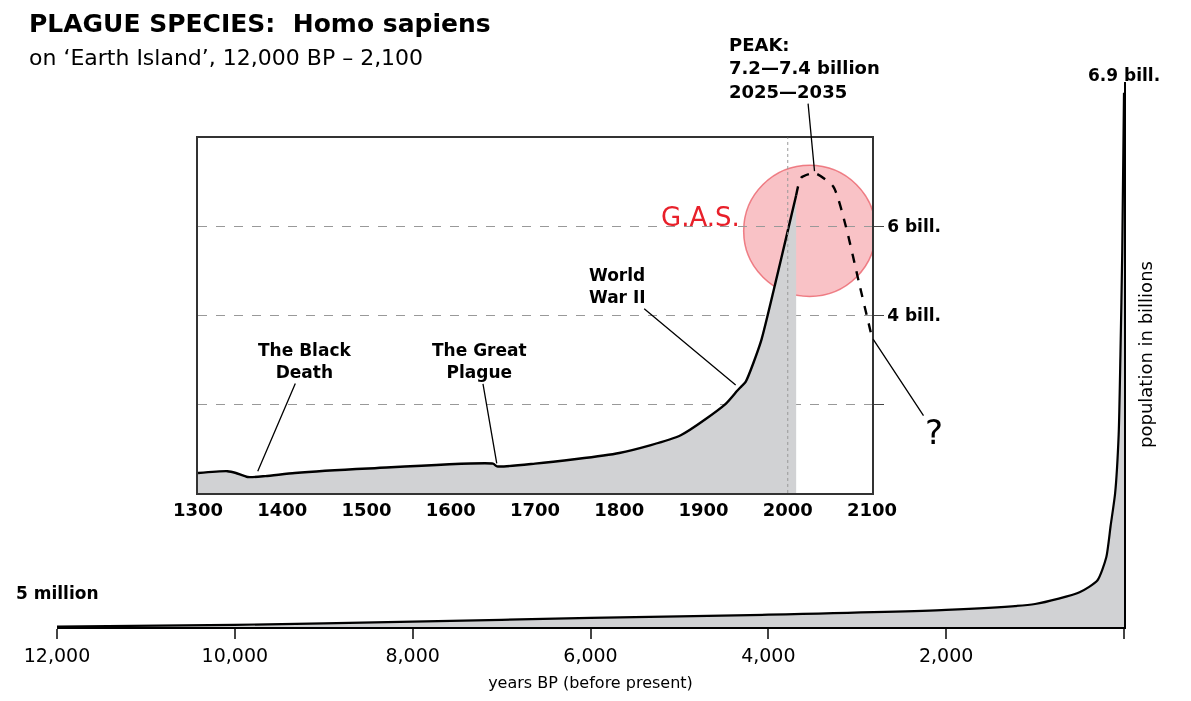 Image resolution: width=1191 pixels, height=701 pixels. Describe the element at coordinates (619, 510) in the screenshot. I see `x-tick-label: 1800` at that location.